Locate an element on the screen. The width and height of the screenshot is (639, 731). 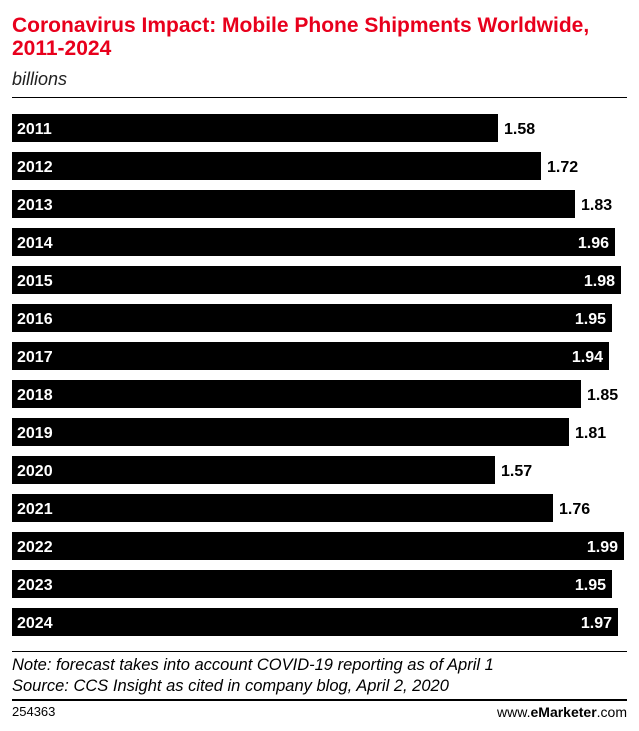
value-label-2013: 1.83 is located at coordinates (596, 205).